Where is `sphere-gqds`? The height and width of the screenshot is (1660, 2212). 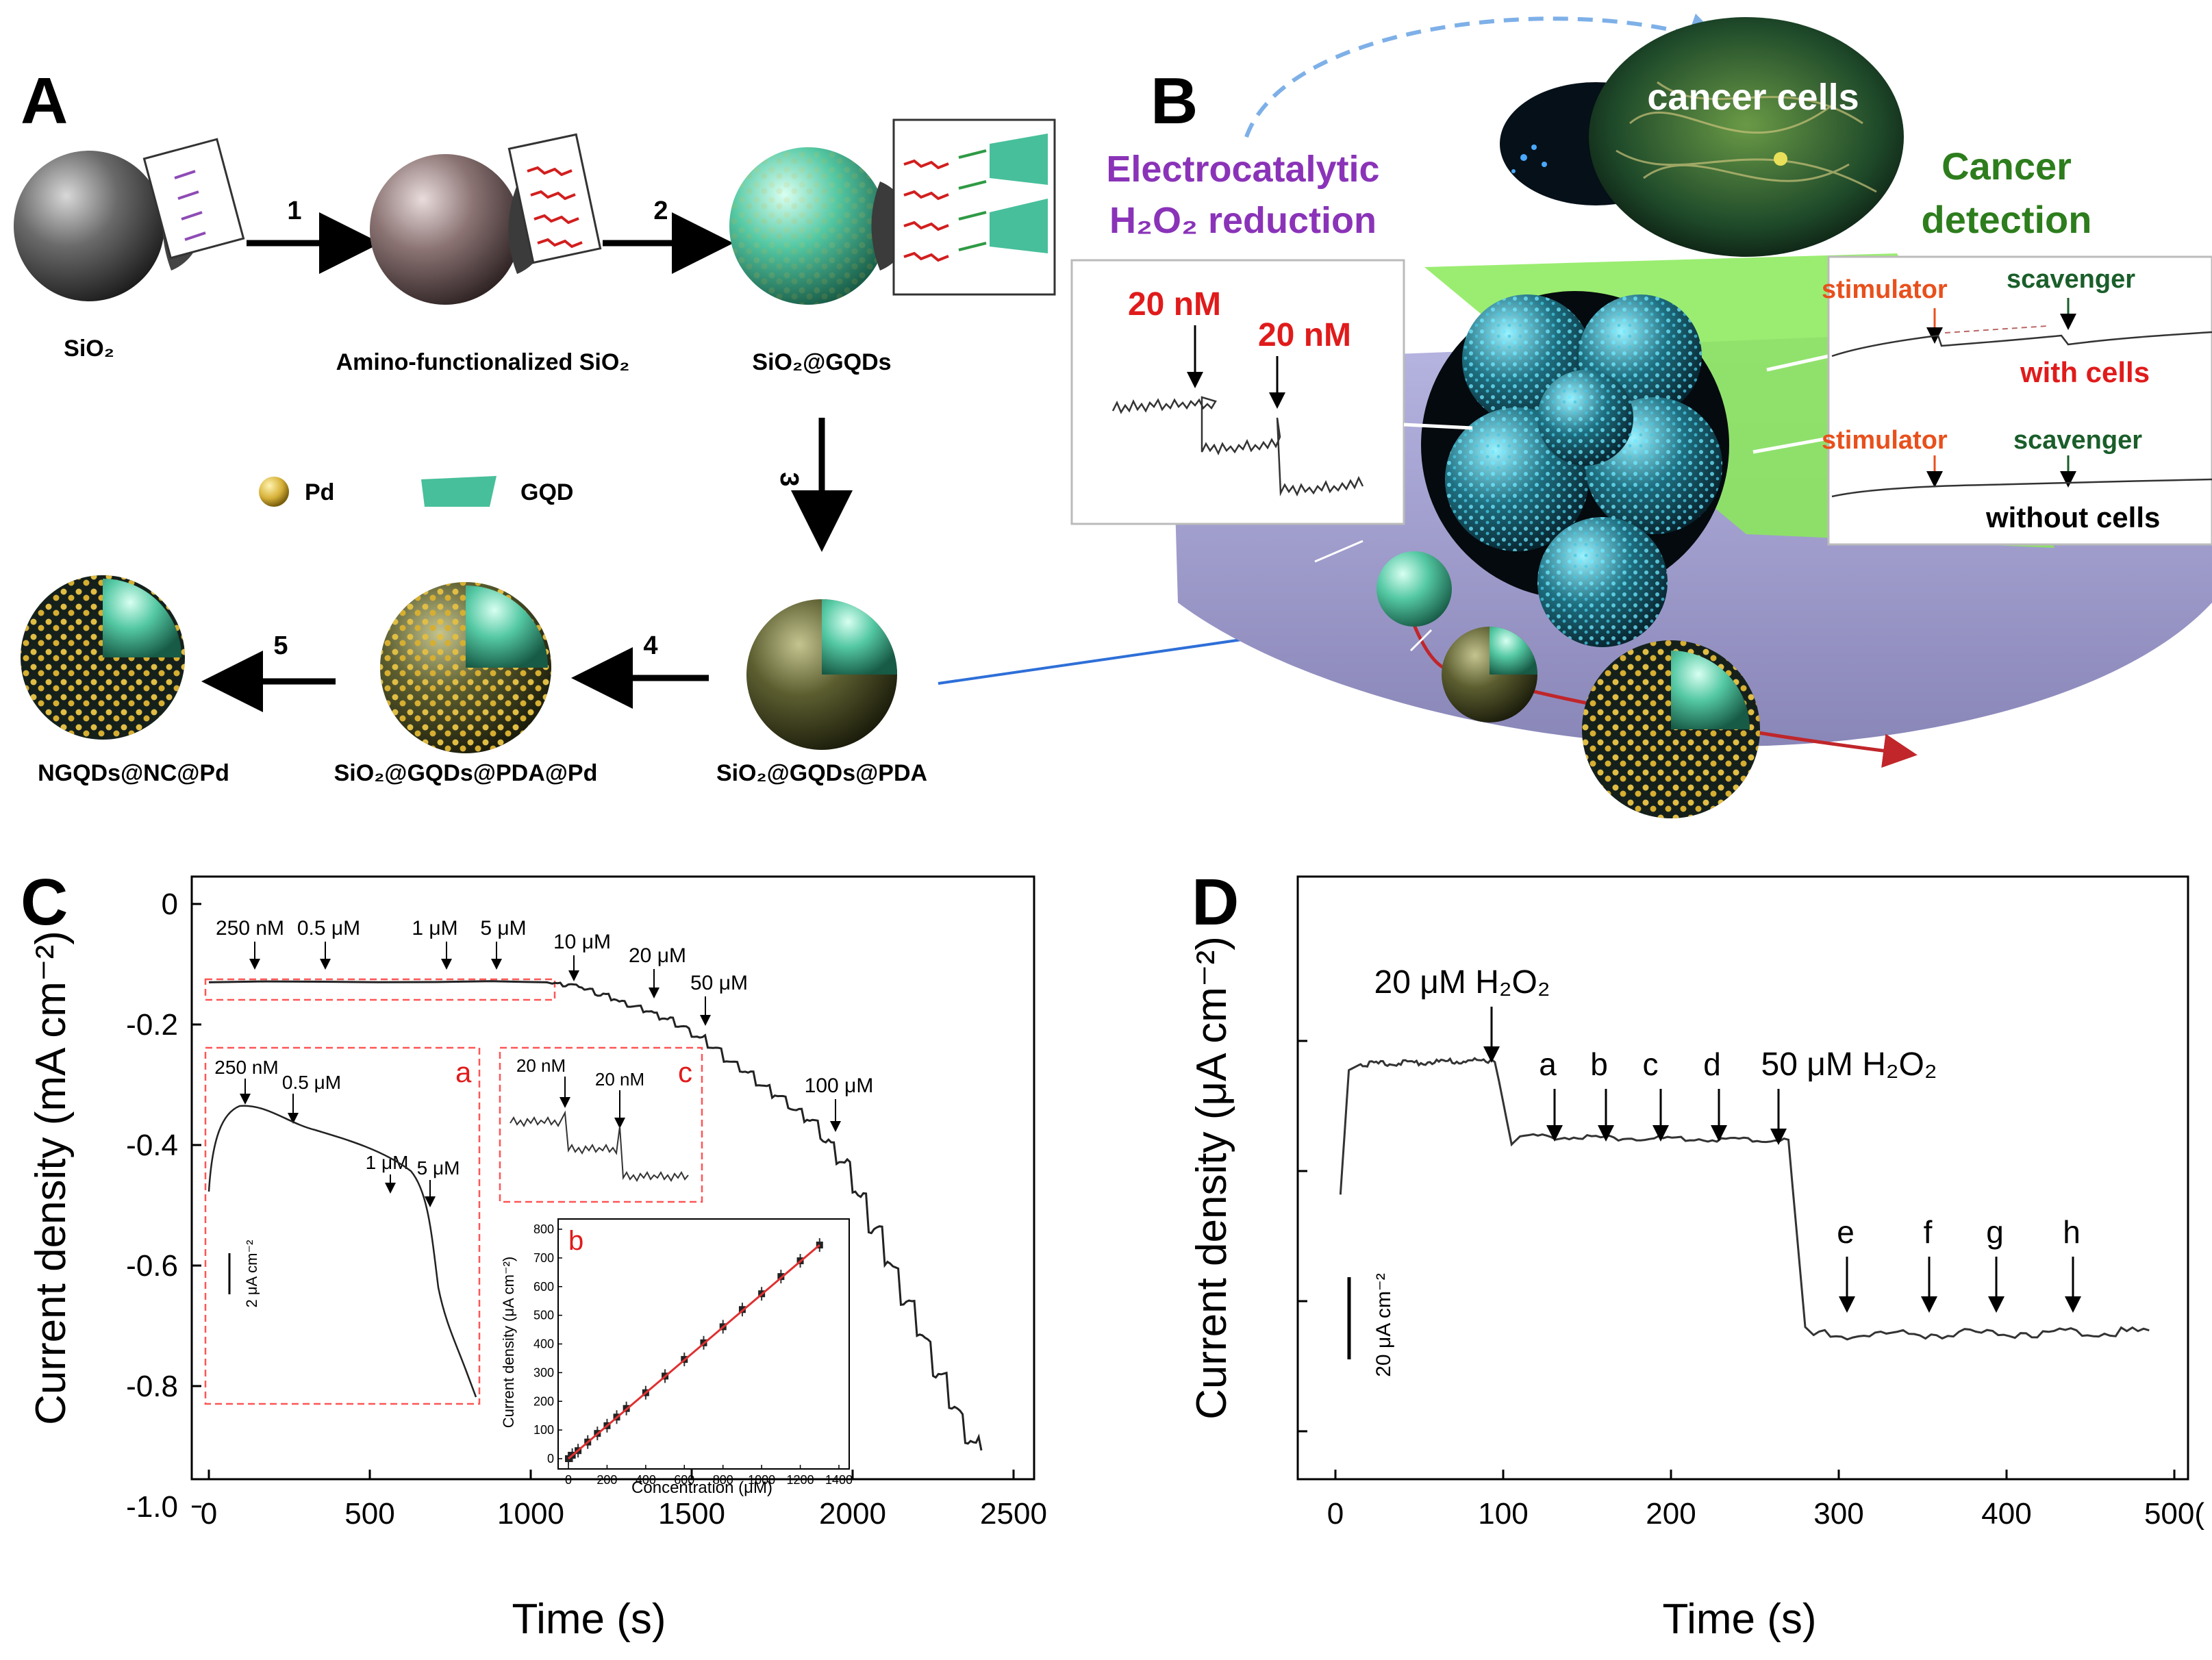
sphere-gqds is located at coordinates (820, 226).